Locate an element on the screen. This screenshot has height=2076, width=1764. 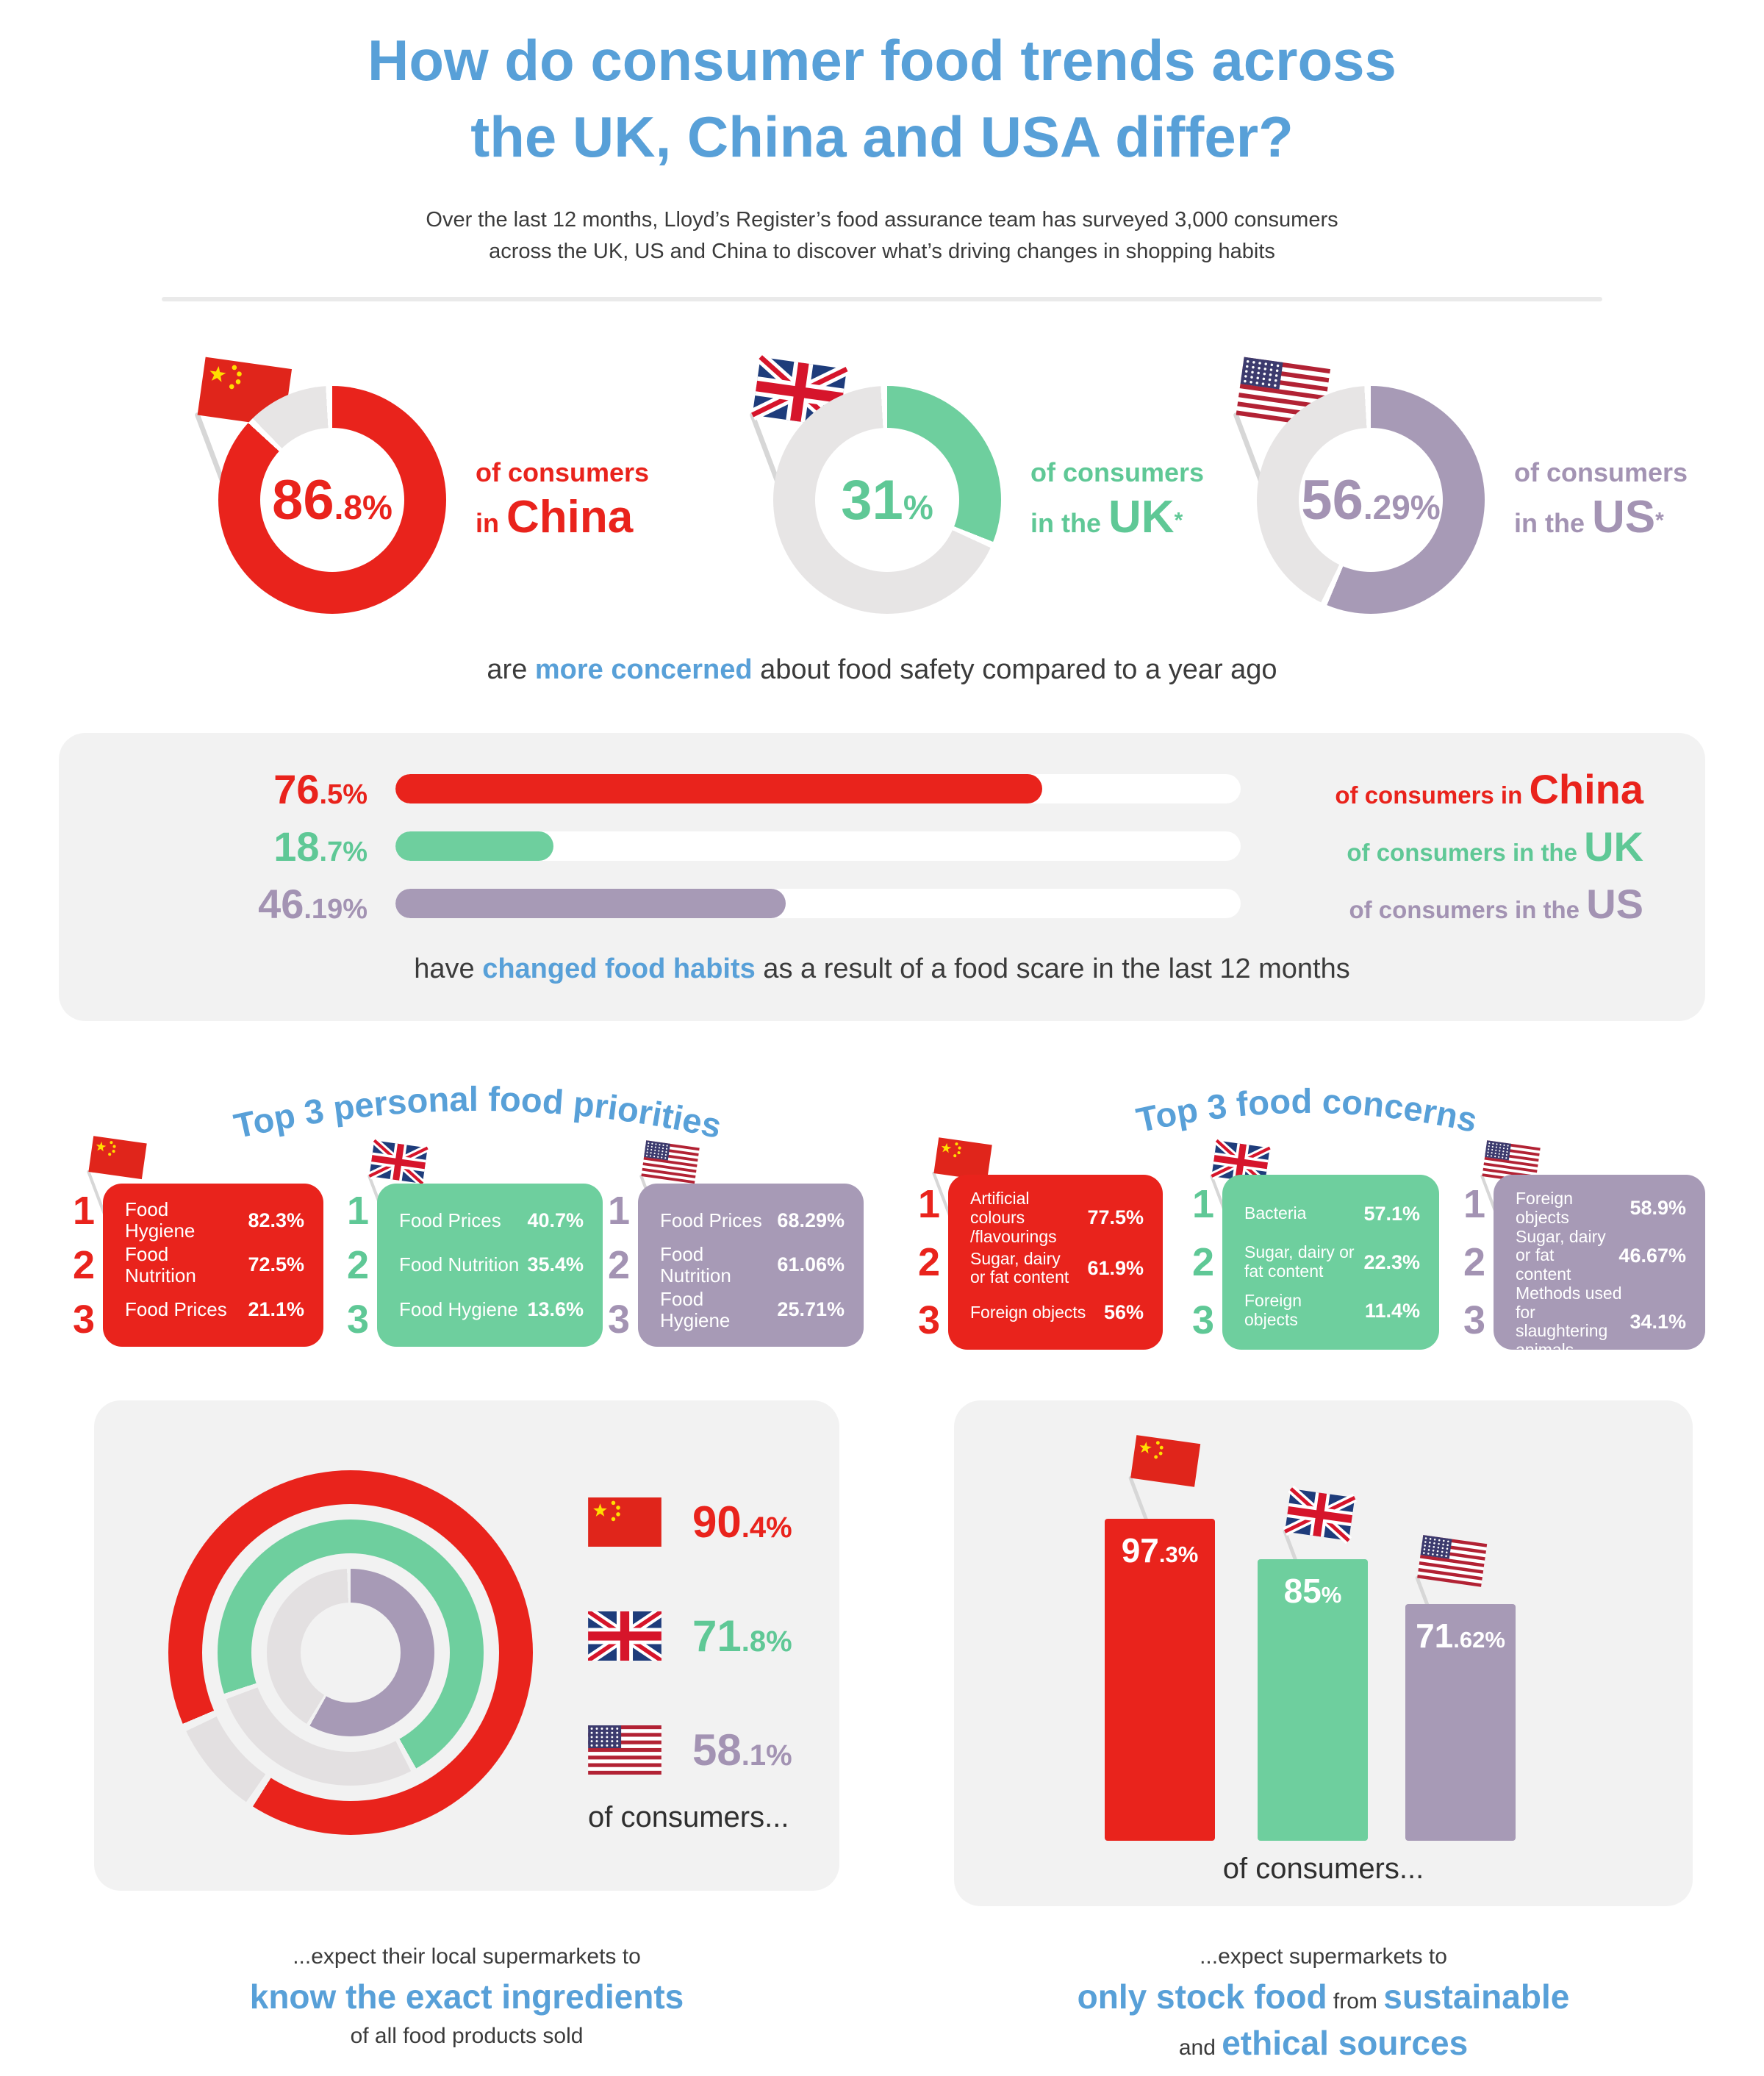
row-value: 61.06% is located at coordinates (811, 1264).